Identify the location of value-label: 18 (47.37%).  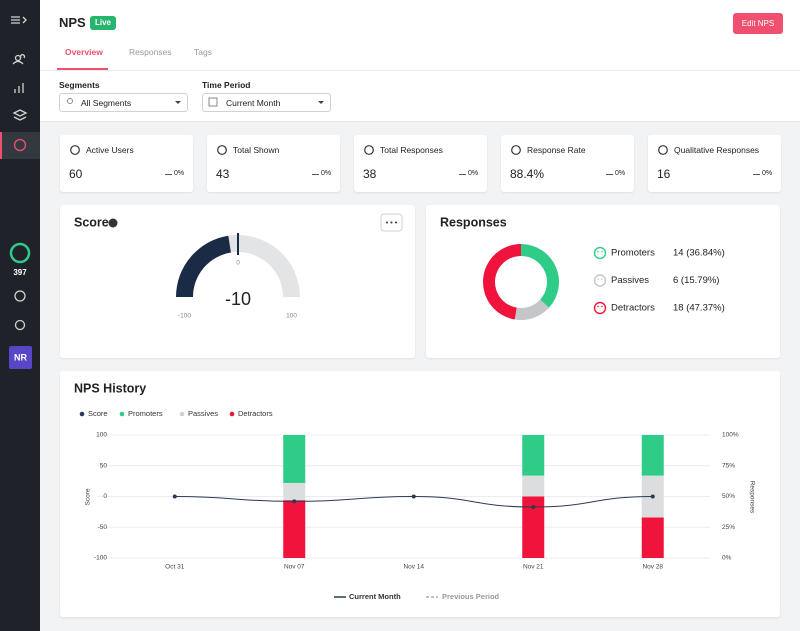
(699, 308).